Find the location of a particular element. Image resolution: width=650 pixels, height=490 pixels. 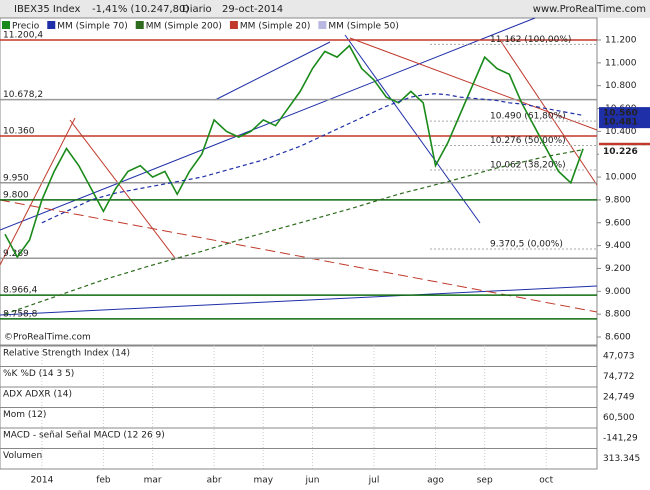

y-tick-label: 9.800 is located at coordinates (618, 200).